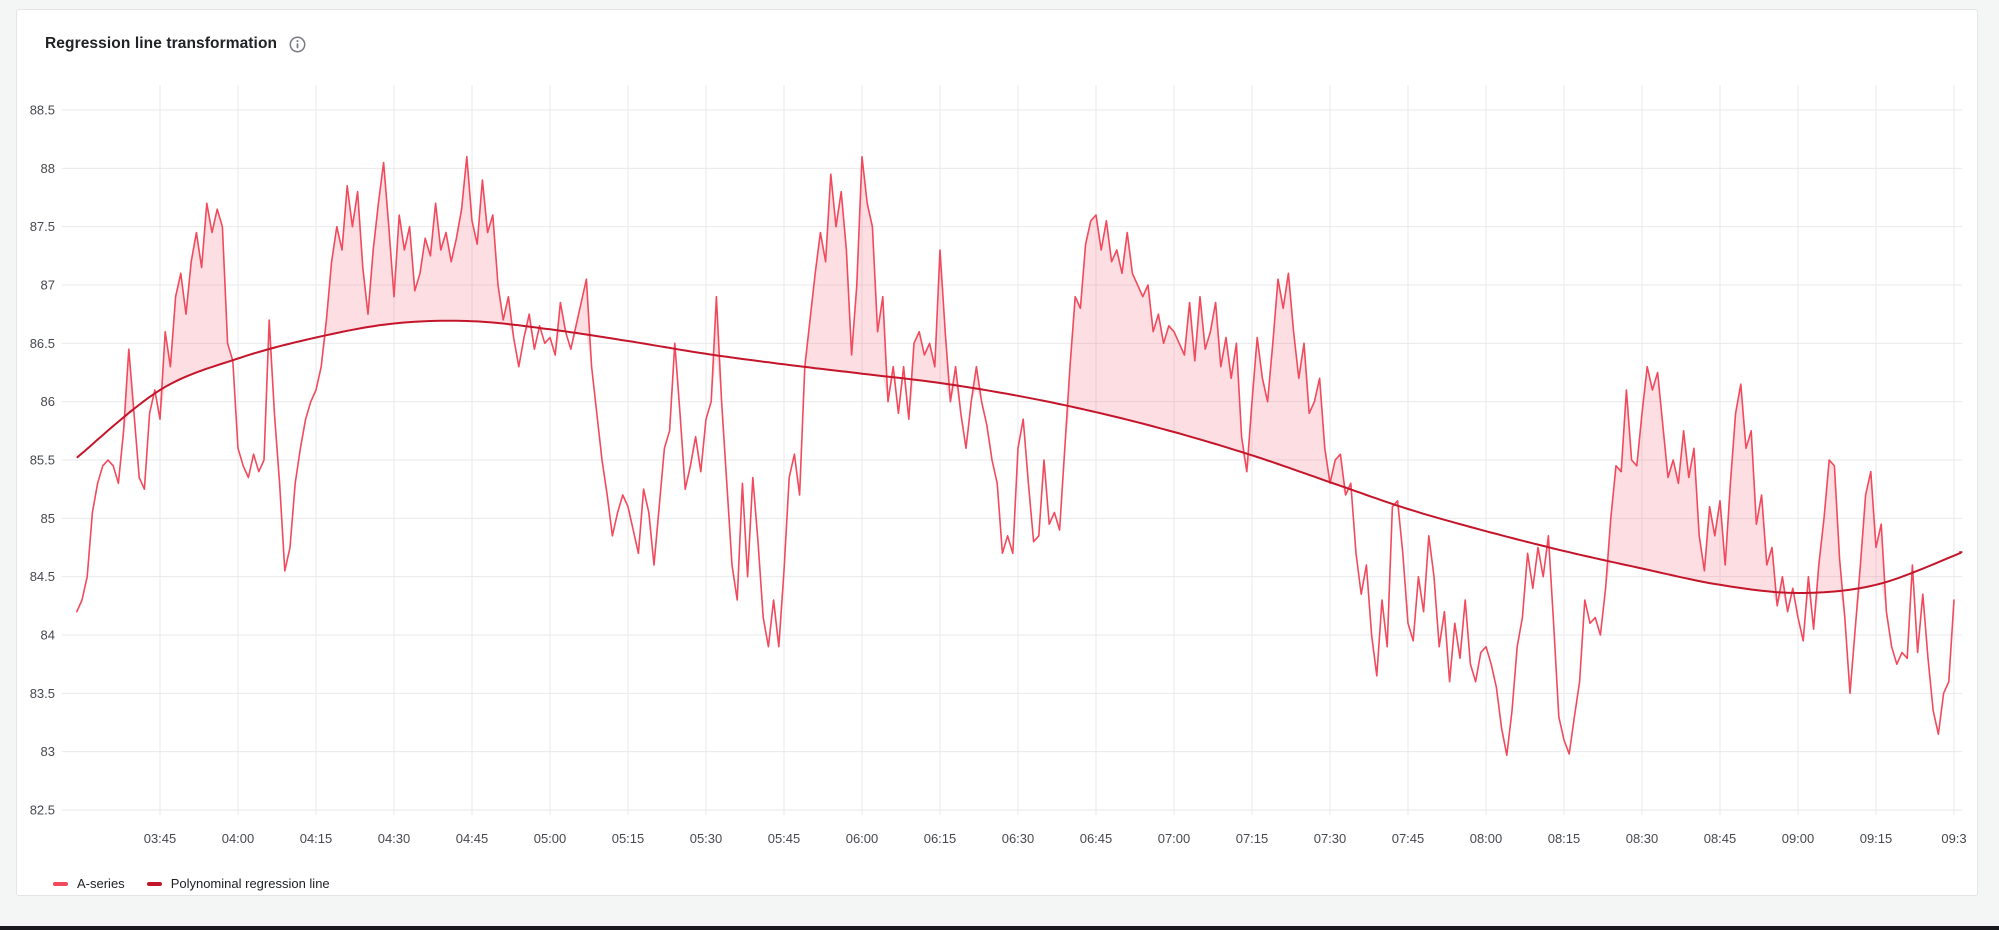 Image resolution: width=1999 pixels, height=930 pixels. I want to click on x-tick-label: 03:45, so click(160, 838).